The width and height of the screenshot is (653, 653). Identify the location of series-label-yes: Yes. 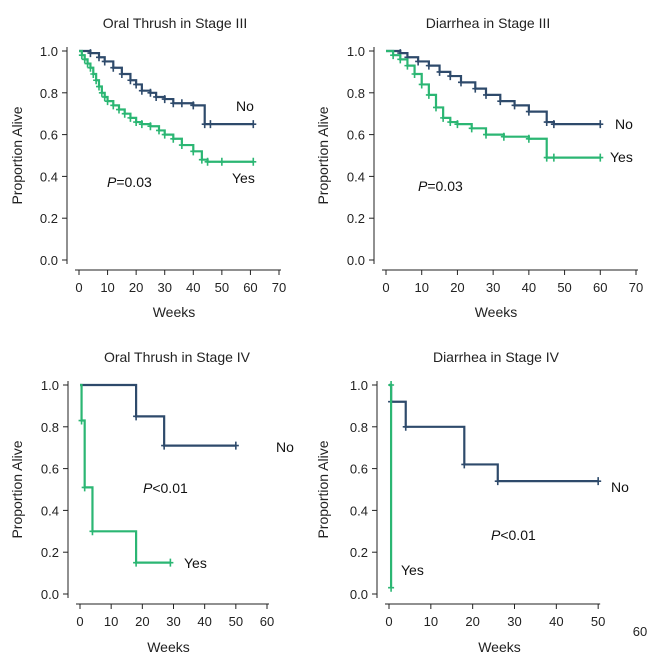
(195, 563).